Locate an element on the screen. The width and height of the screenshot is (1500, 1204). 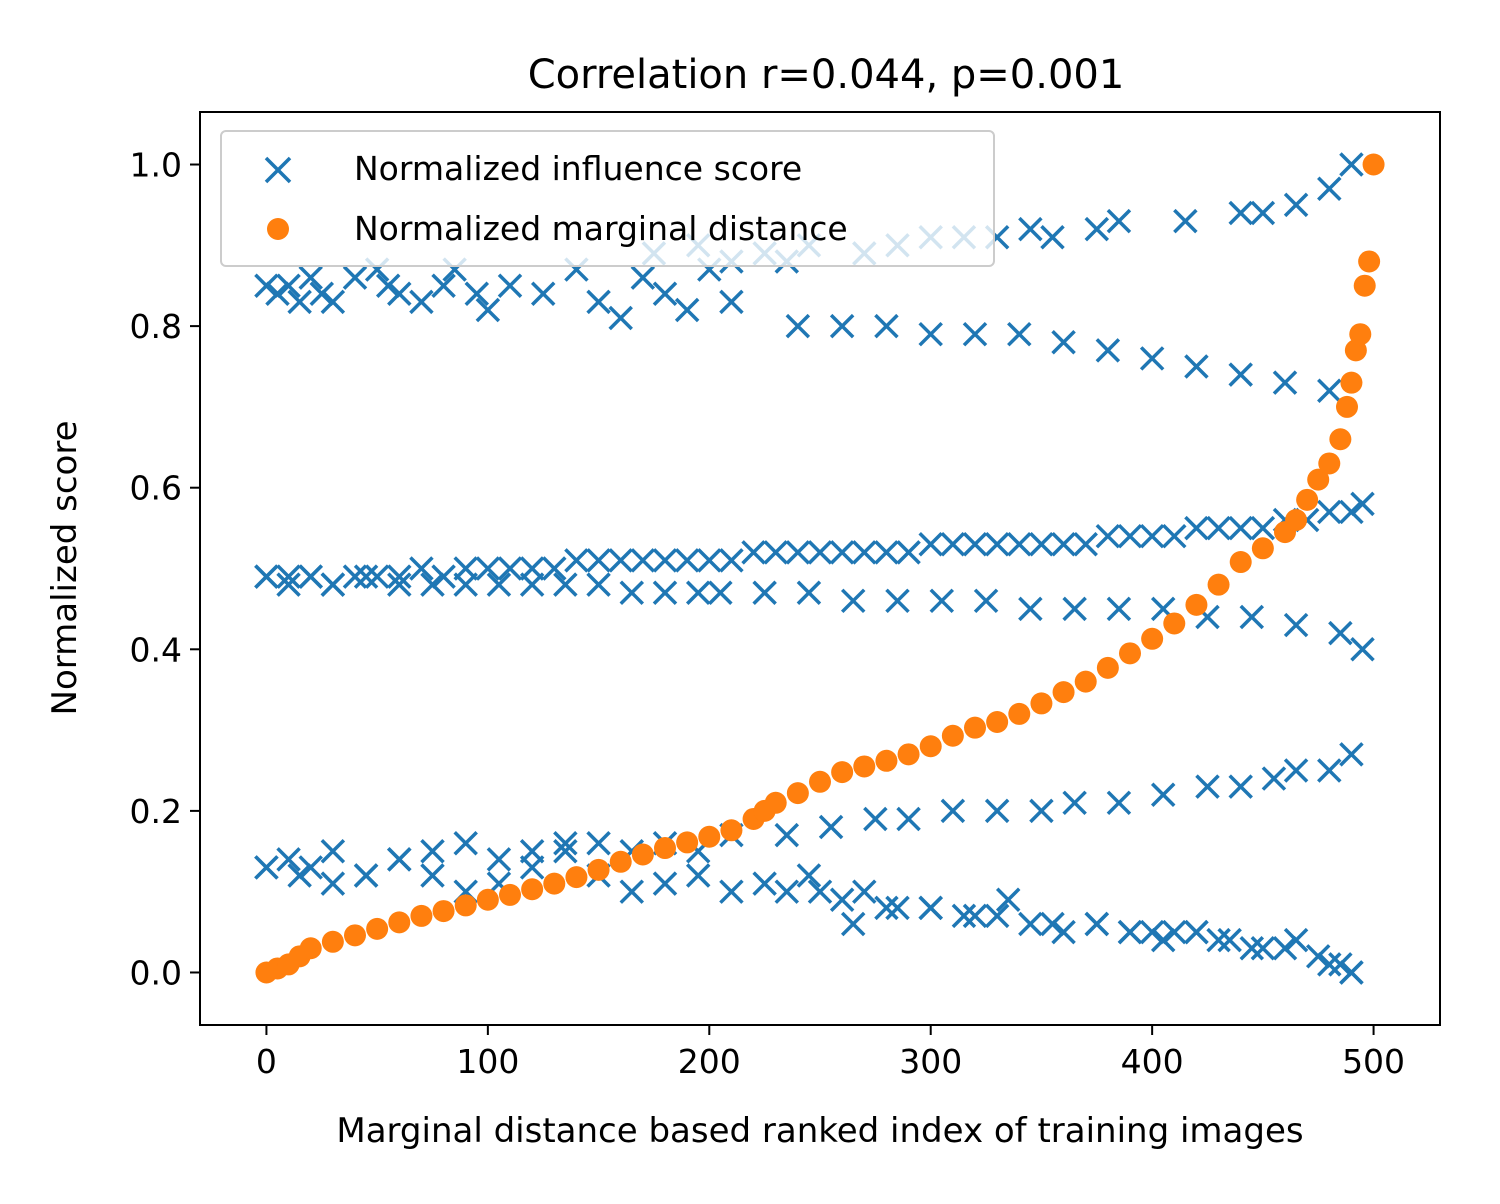
legend-marker-marginal is located at coordinates (278, 229).